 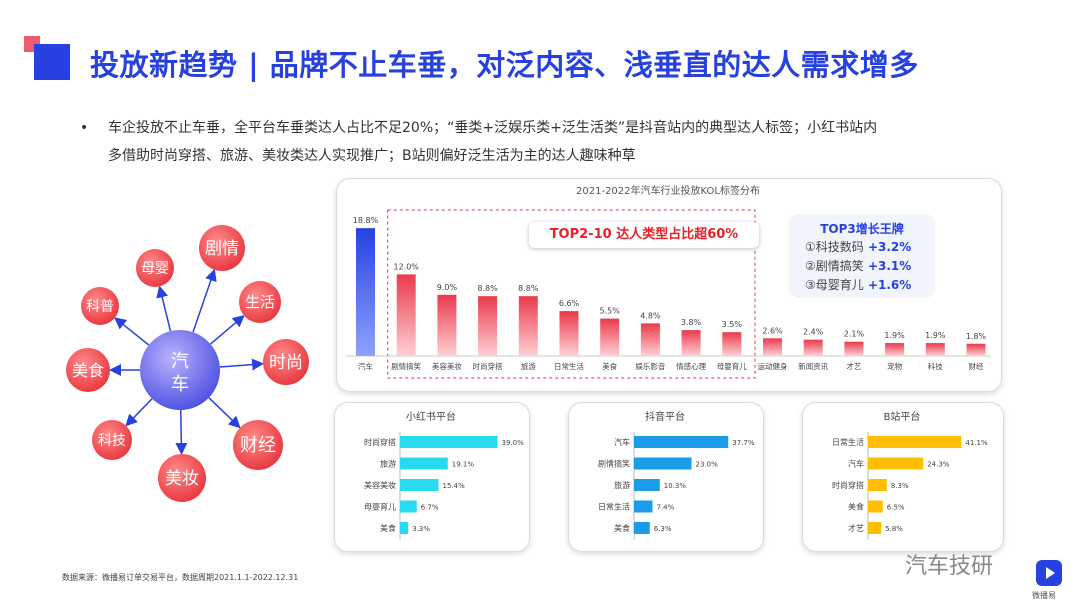 I want to click on data-label: 5.5%, so click(x=610, y=311).